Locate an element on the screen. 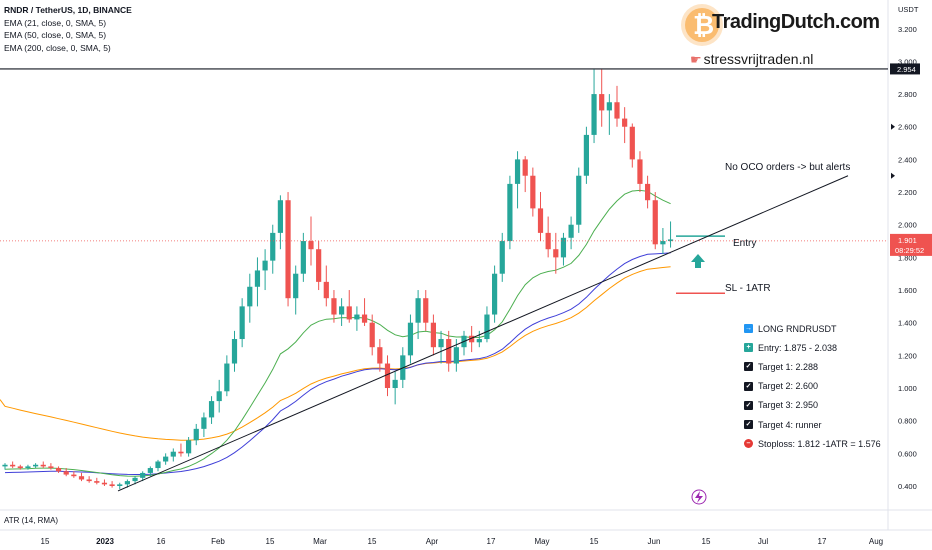  indicator-ema200: EMA (200, close, 0, SMA, 5) is located at coordinates (57, 47).